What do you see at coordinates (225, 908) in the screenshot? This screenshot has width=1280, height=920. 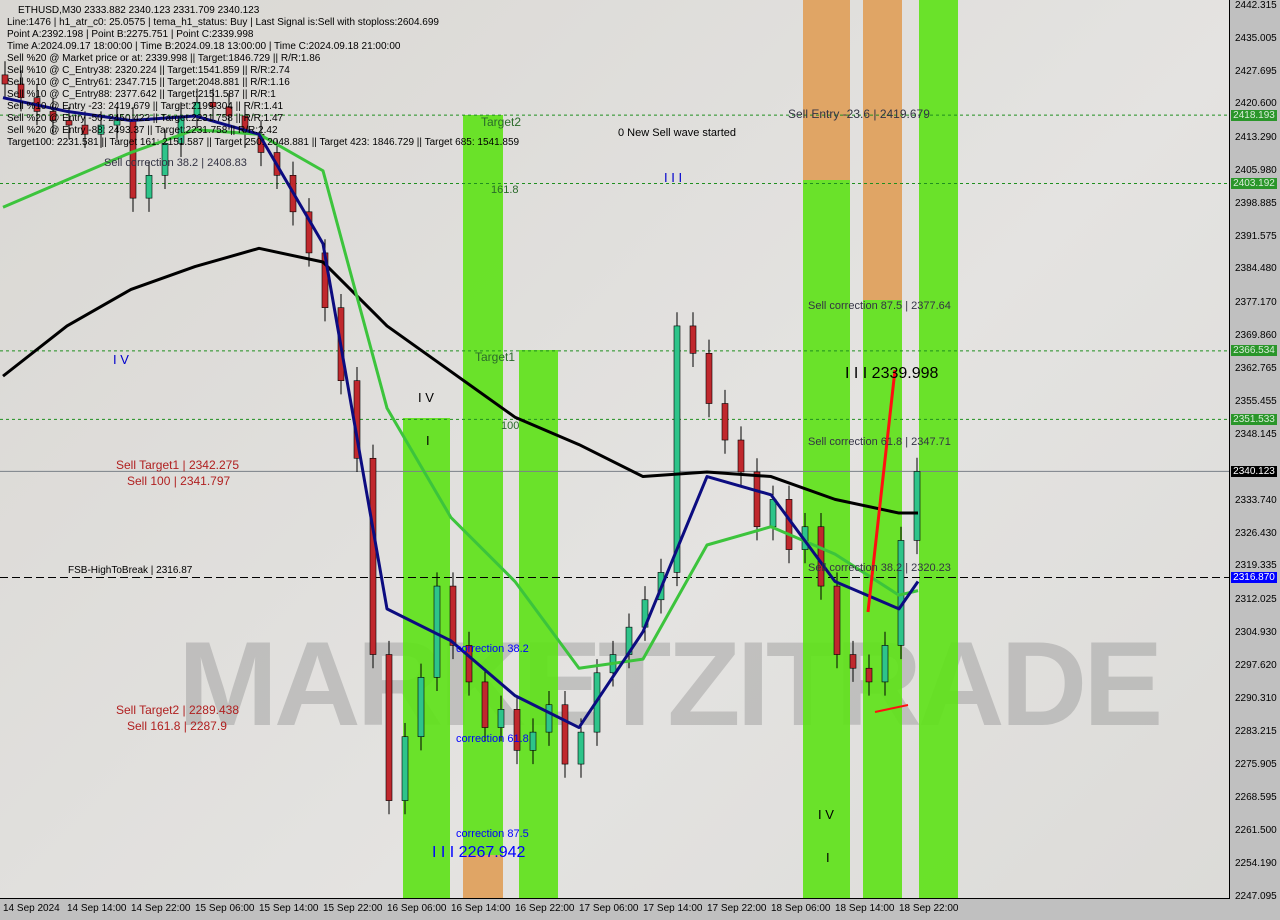 I see `x-tick-label: 15 Sep 06:00` at bounding box center [225, 908].